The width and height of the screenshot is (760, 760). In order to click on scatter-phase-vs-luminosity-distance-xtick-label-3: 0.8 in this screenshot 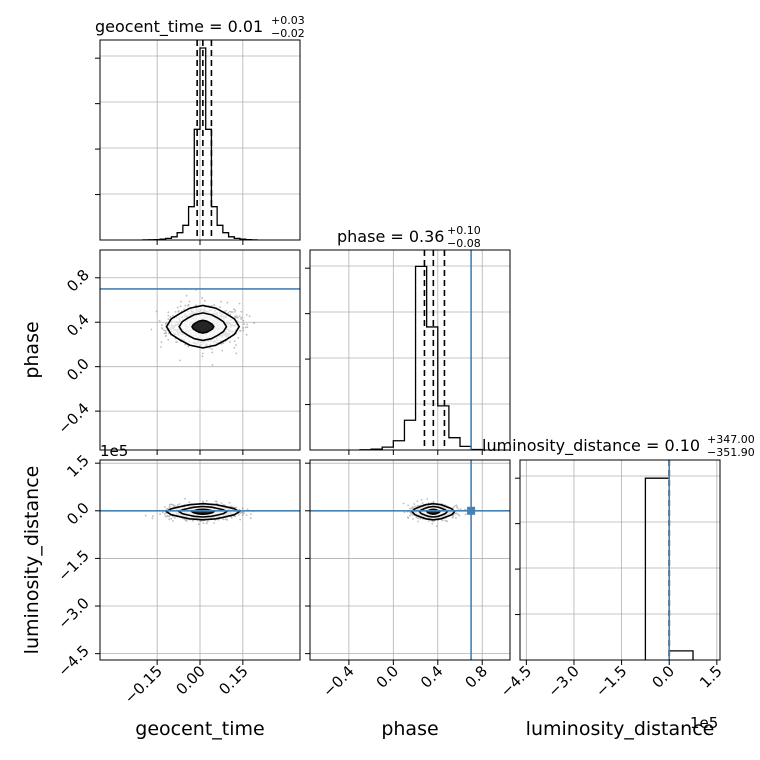, I will do `click(476, 677)`.